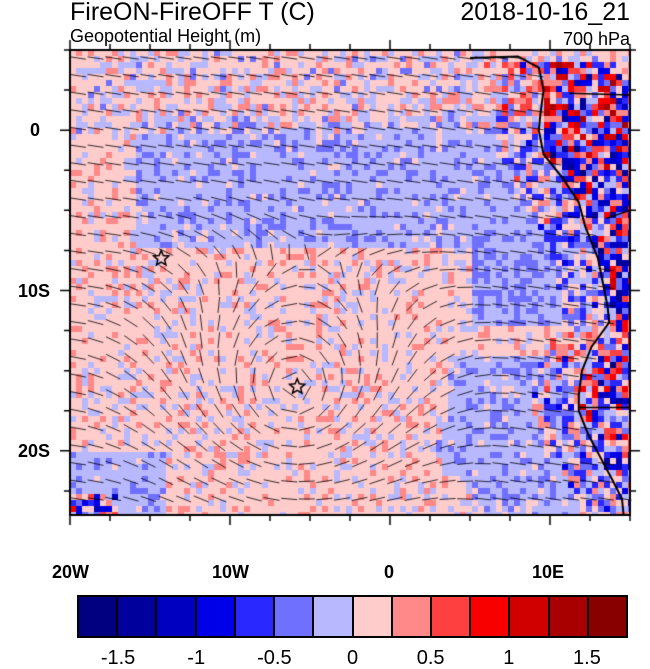 The width and height of the screenshot is (650, 669). Describe the element at coordinates (596, 39) in the screenshot. I see `pressure-level: 700 hPa` at that location.